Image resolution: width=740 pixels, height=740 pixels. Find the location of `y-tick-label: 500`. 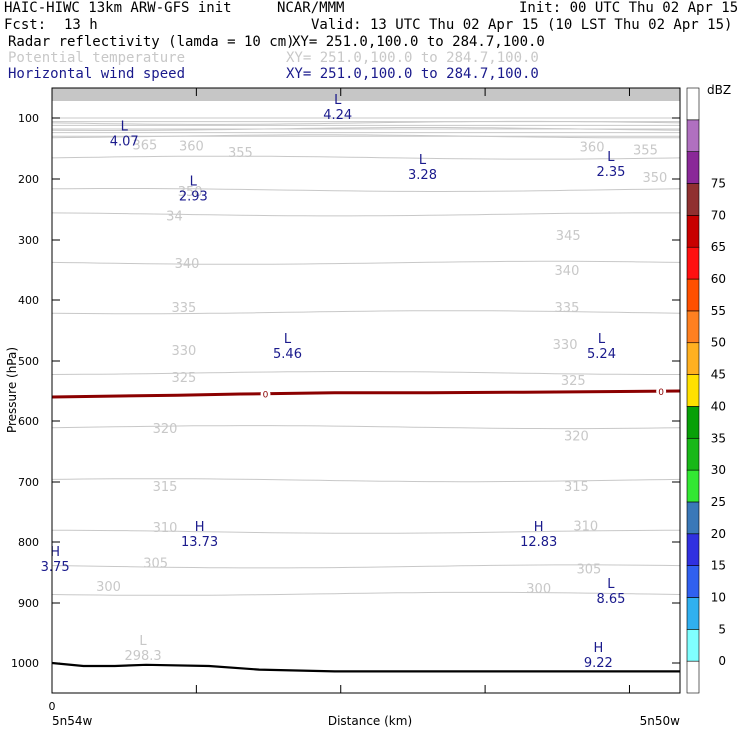

y-tick-label: 500 is located at coordinates (28, 361).